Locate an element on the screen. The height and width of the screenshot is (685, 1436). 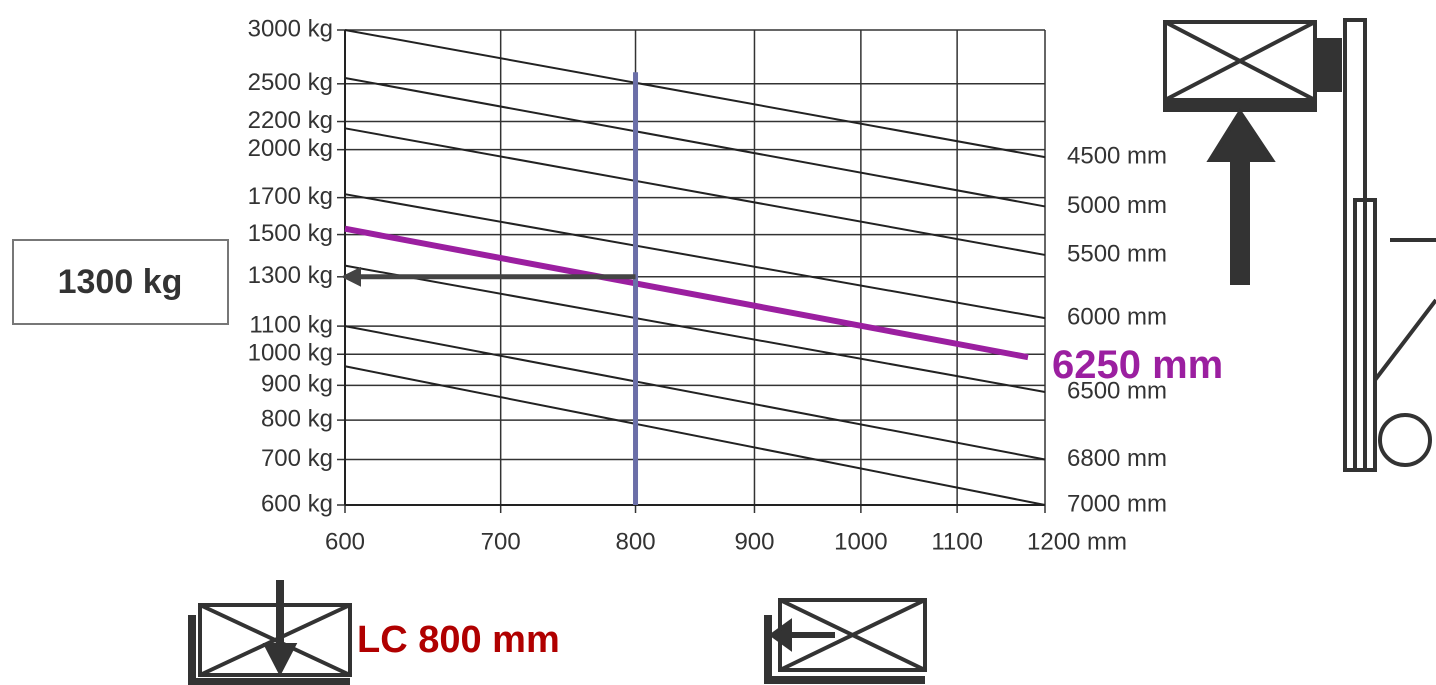
forklift-illustration is located at coordinates (1299, 245).